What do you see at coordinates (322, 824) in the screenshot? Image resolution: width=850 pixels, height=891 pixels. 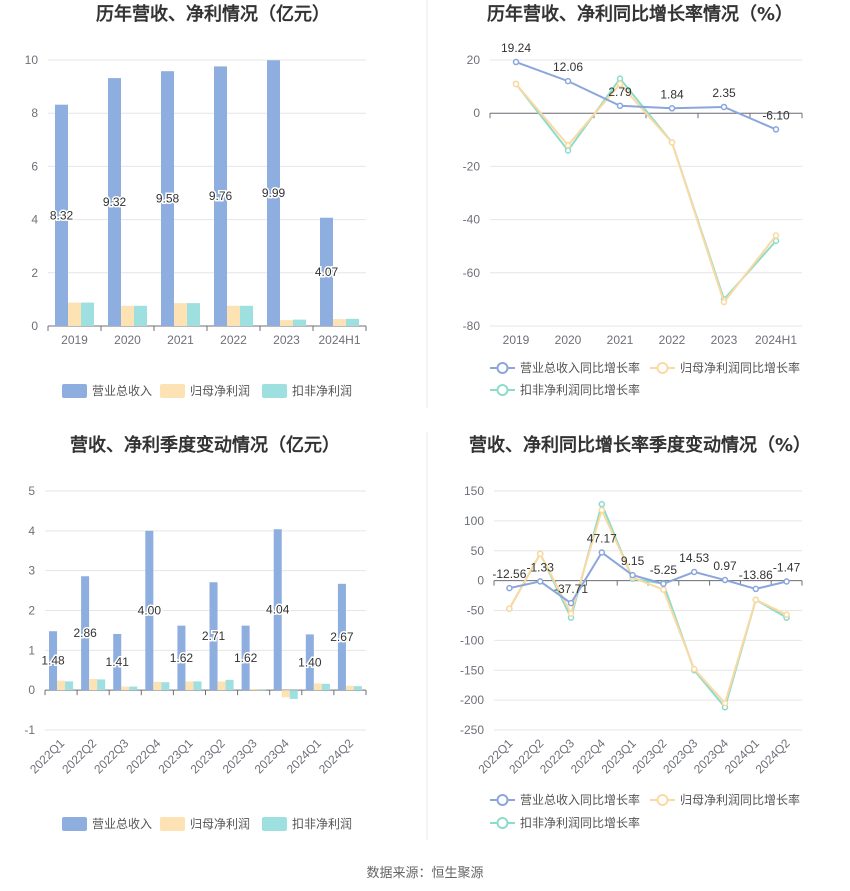 I see `legend-label-deducted-profit: 扣非净利润` at bounding box center [322, 824].